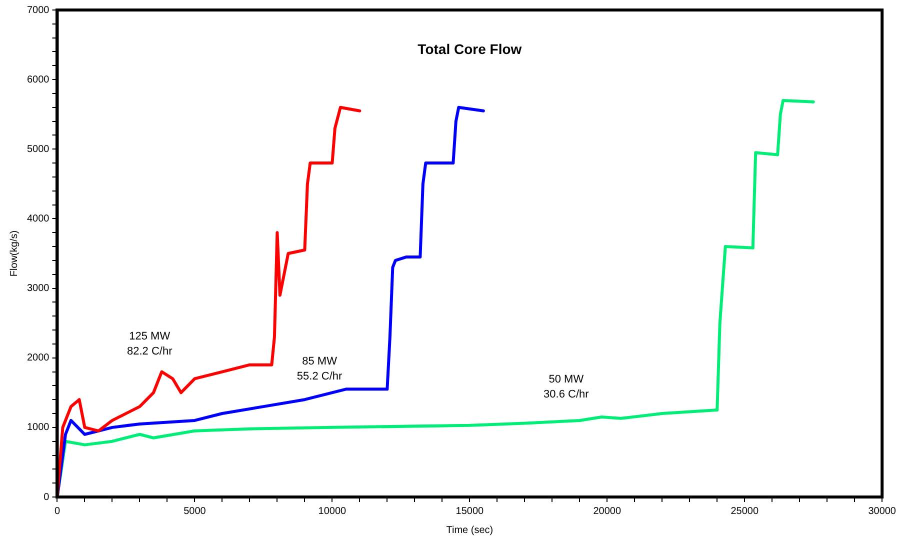  What do you see at coordinates (38, 218) in the screenshot?
I see `y-tick-label: 4000` at bounding box center [38, 218].